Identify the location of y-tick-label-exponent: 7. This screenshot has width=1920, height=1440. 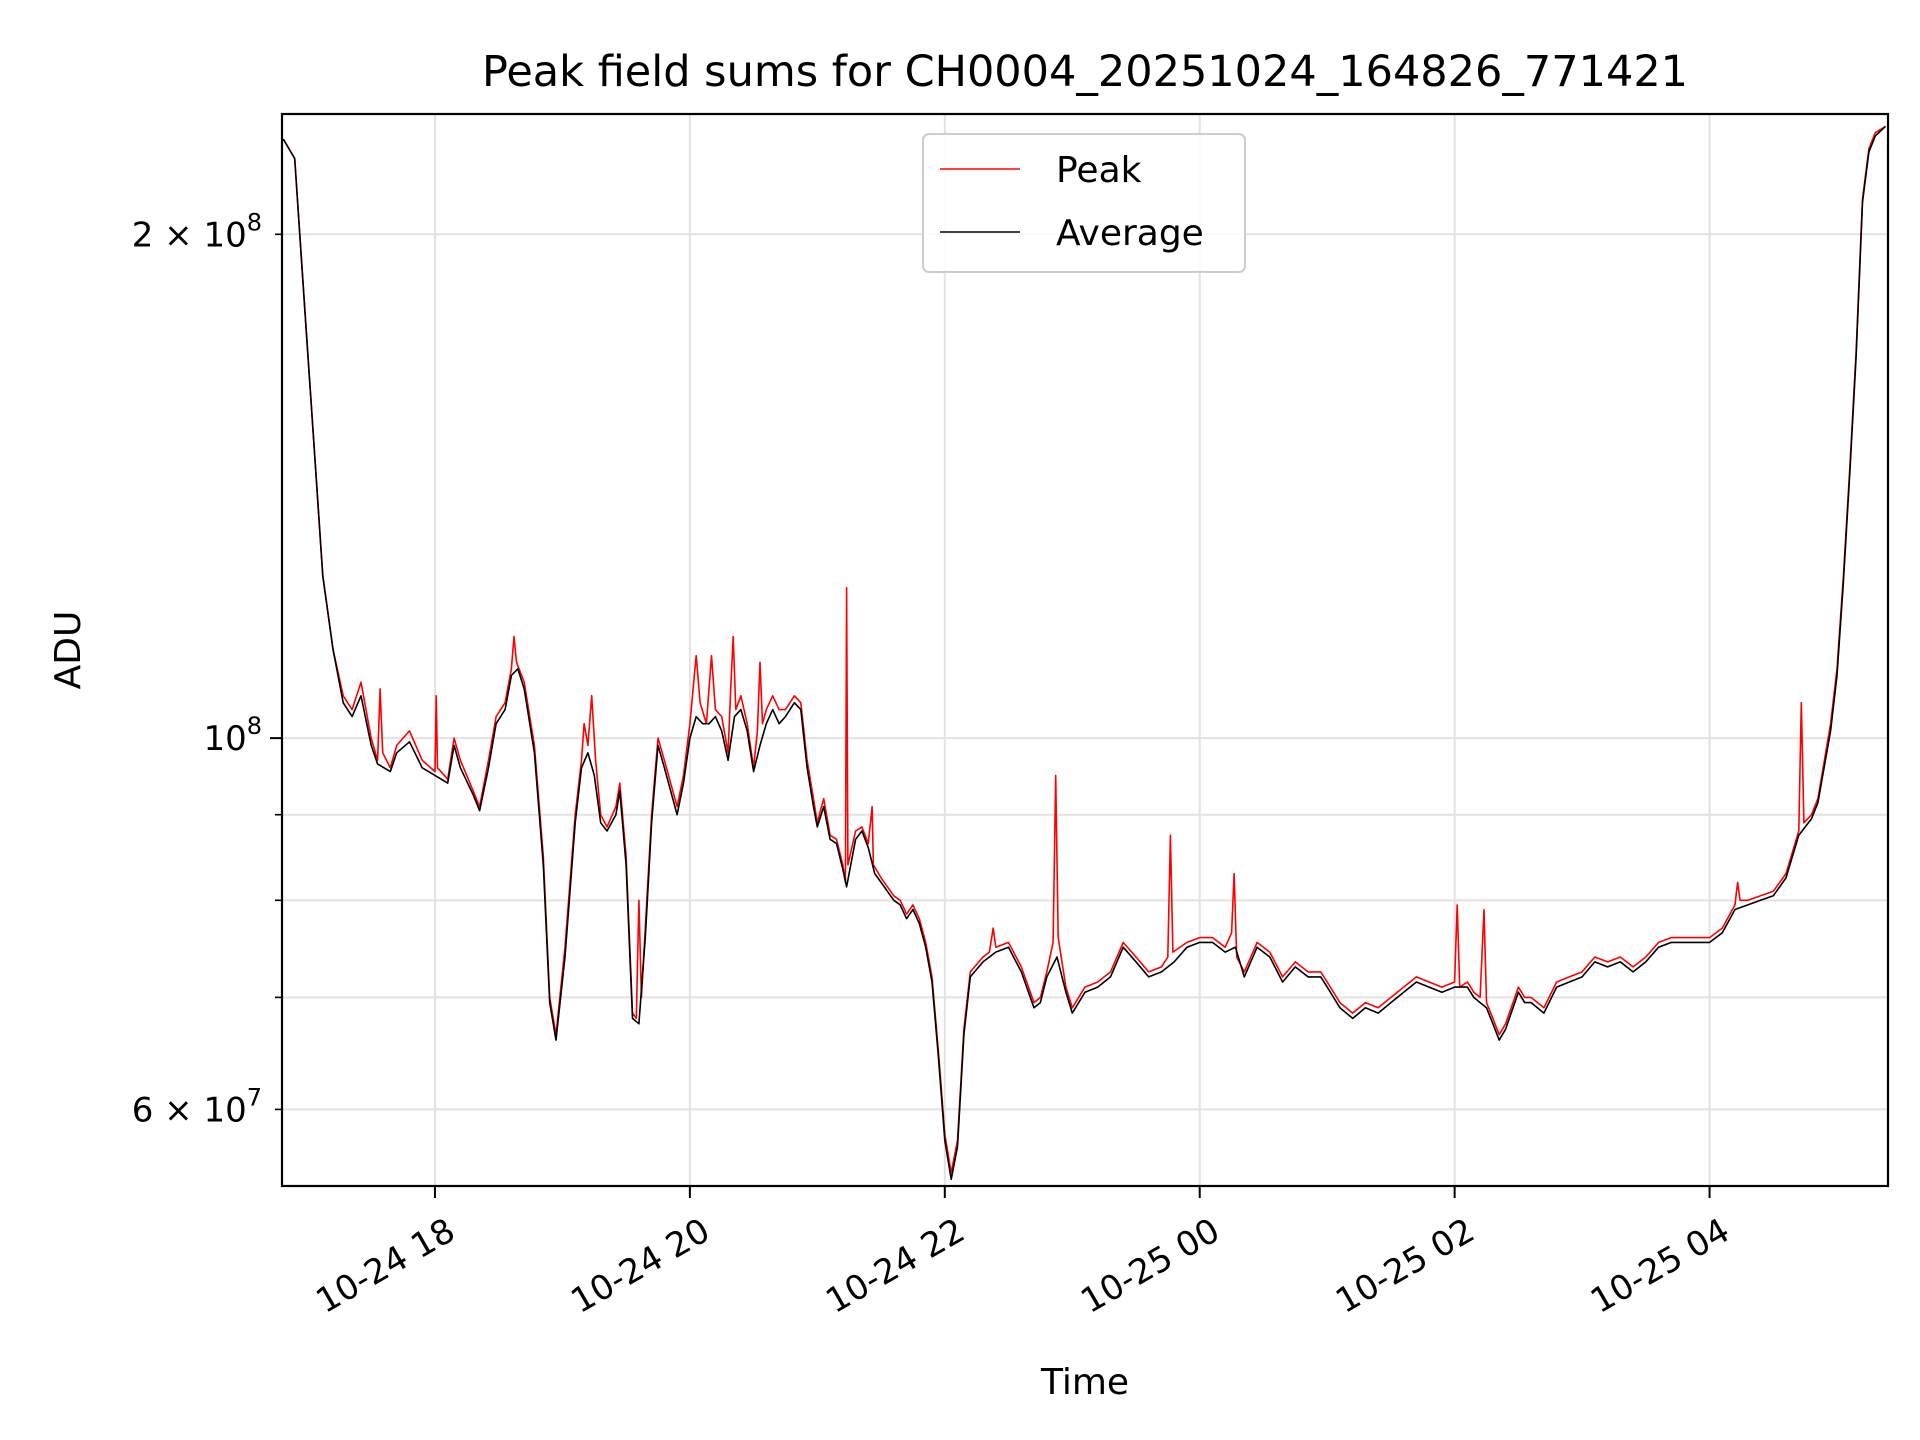
(254, 1097).